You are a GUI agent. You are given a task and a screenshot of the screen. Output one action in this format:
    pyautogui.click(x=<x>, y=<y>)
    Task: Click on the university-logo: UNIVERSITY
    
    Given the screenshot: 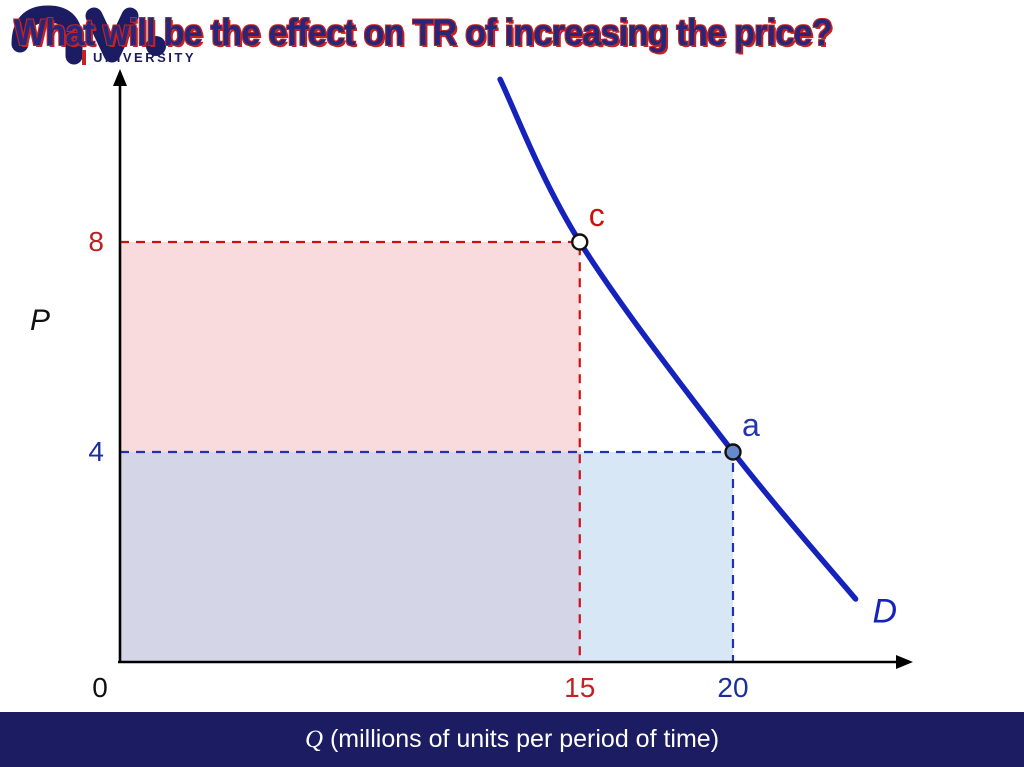 What is the action you would take?
    pyautogui.click(x=145, y=37)
    